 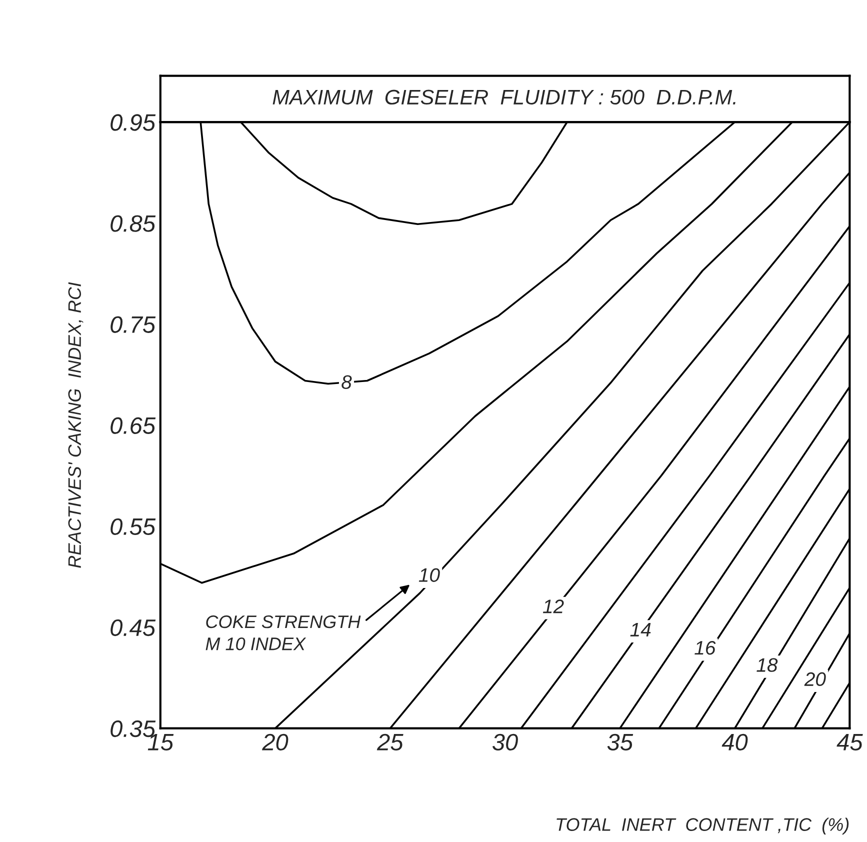 I want to click on y-tick-label: 0.55, so click(x=133, y=527).